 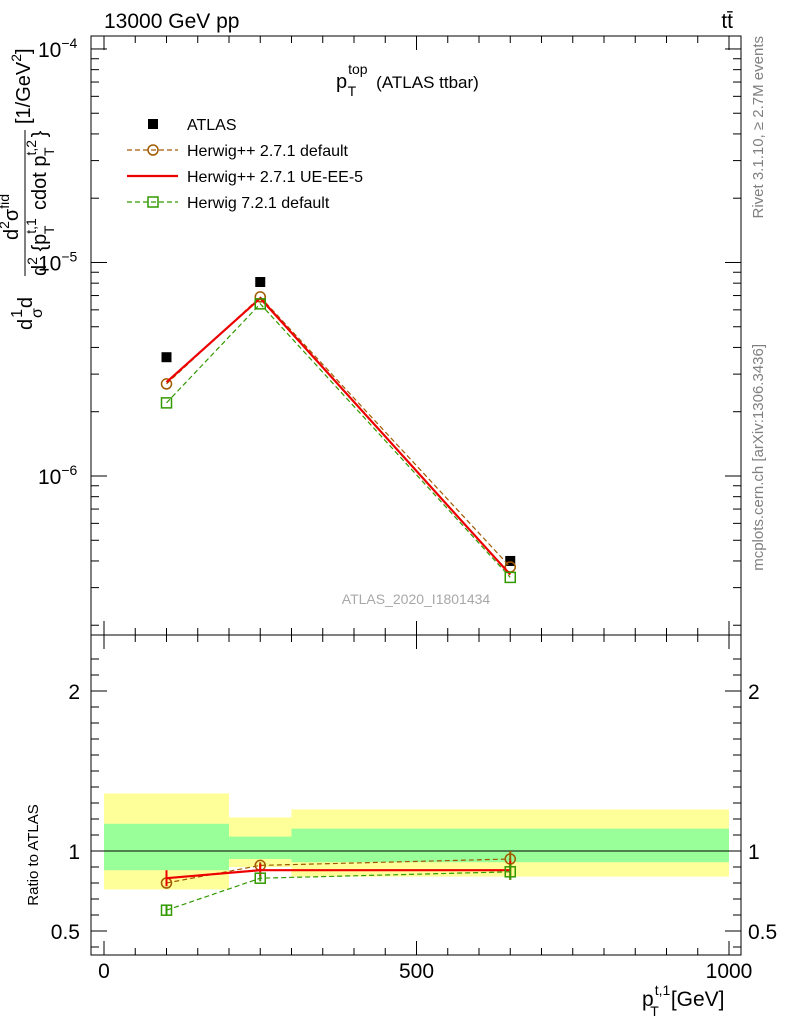 I want to click on legend-label-herwig7_default: Herwig 7.2.1 default, so click(x=258, y=203).